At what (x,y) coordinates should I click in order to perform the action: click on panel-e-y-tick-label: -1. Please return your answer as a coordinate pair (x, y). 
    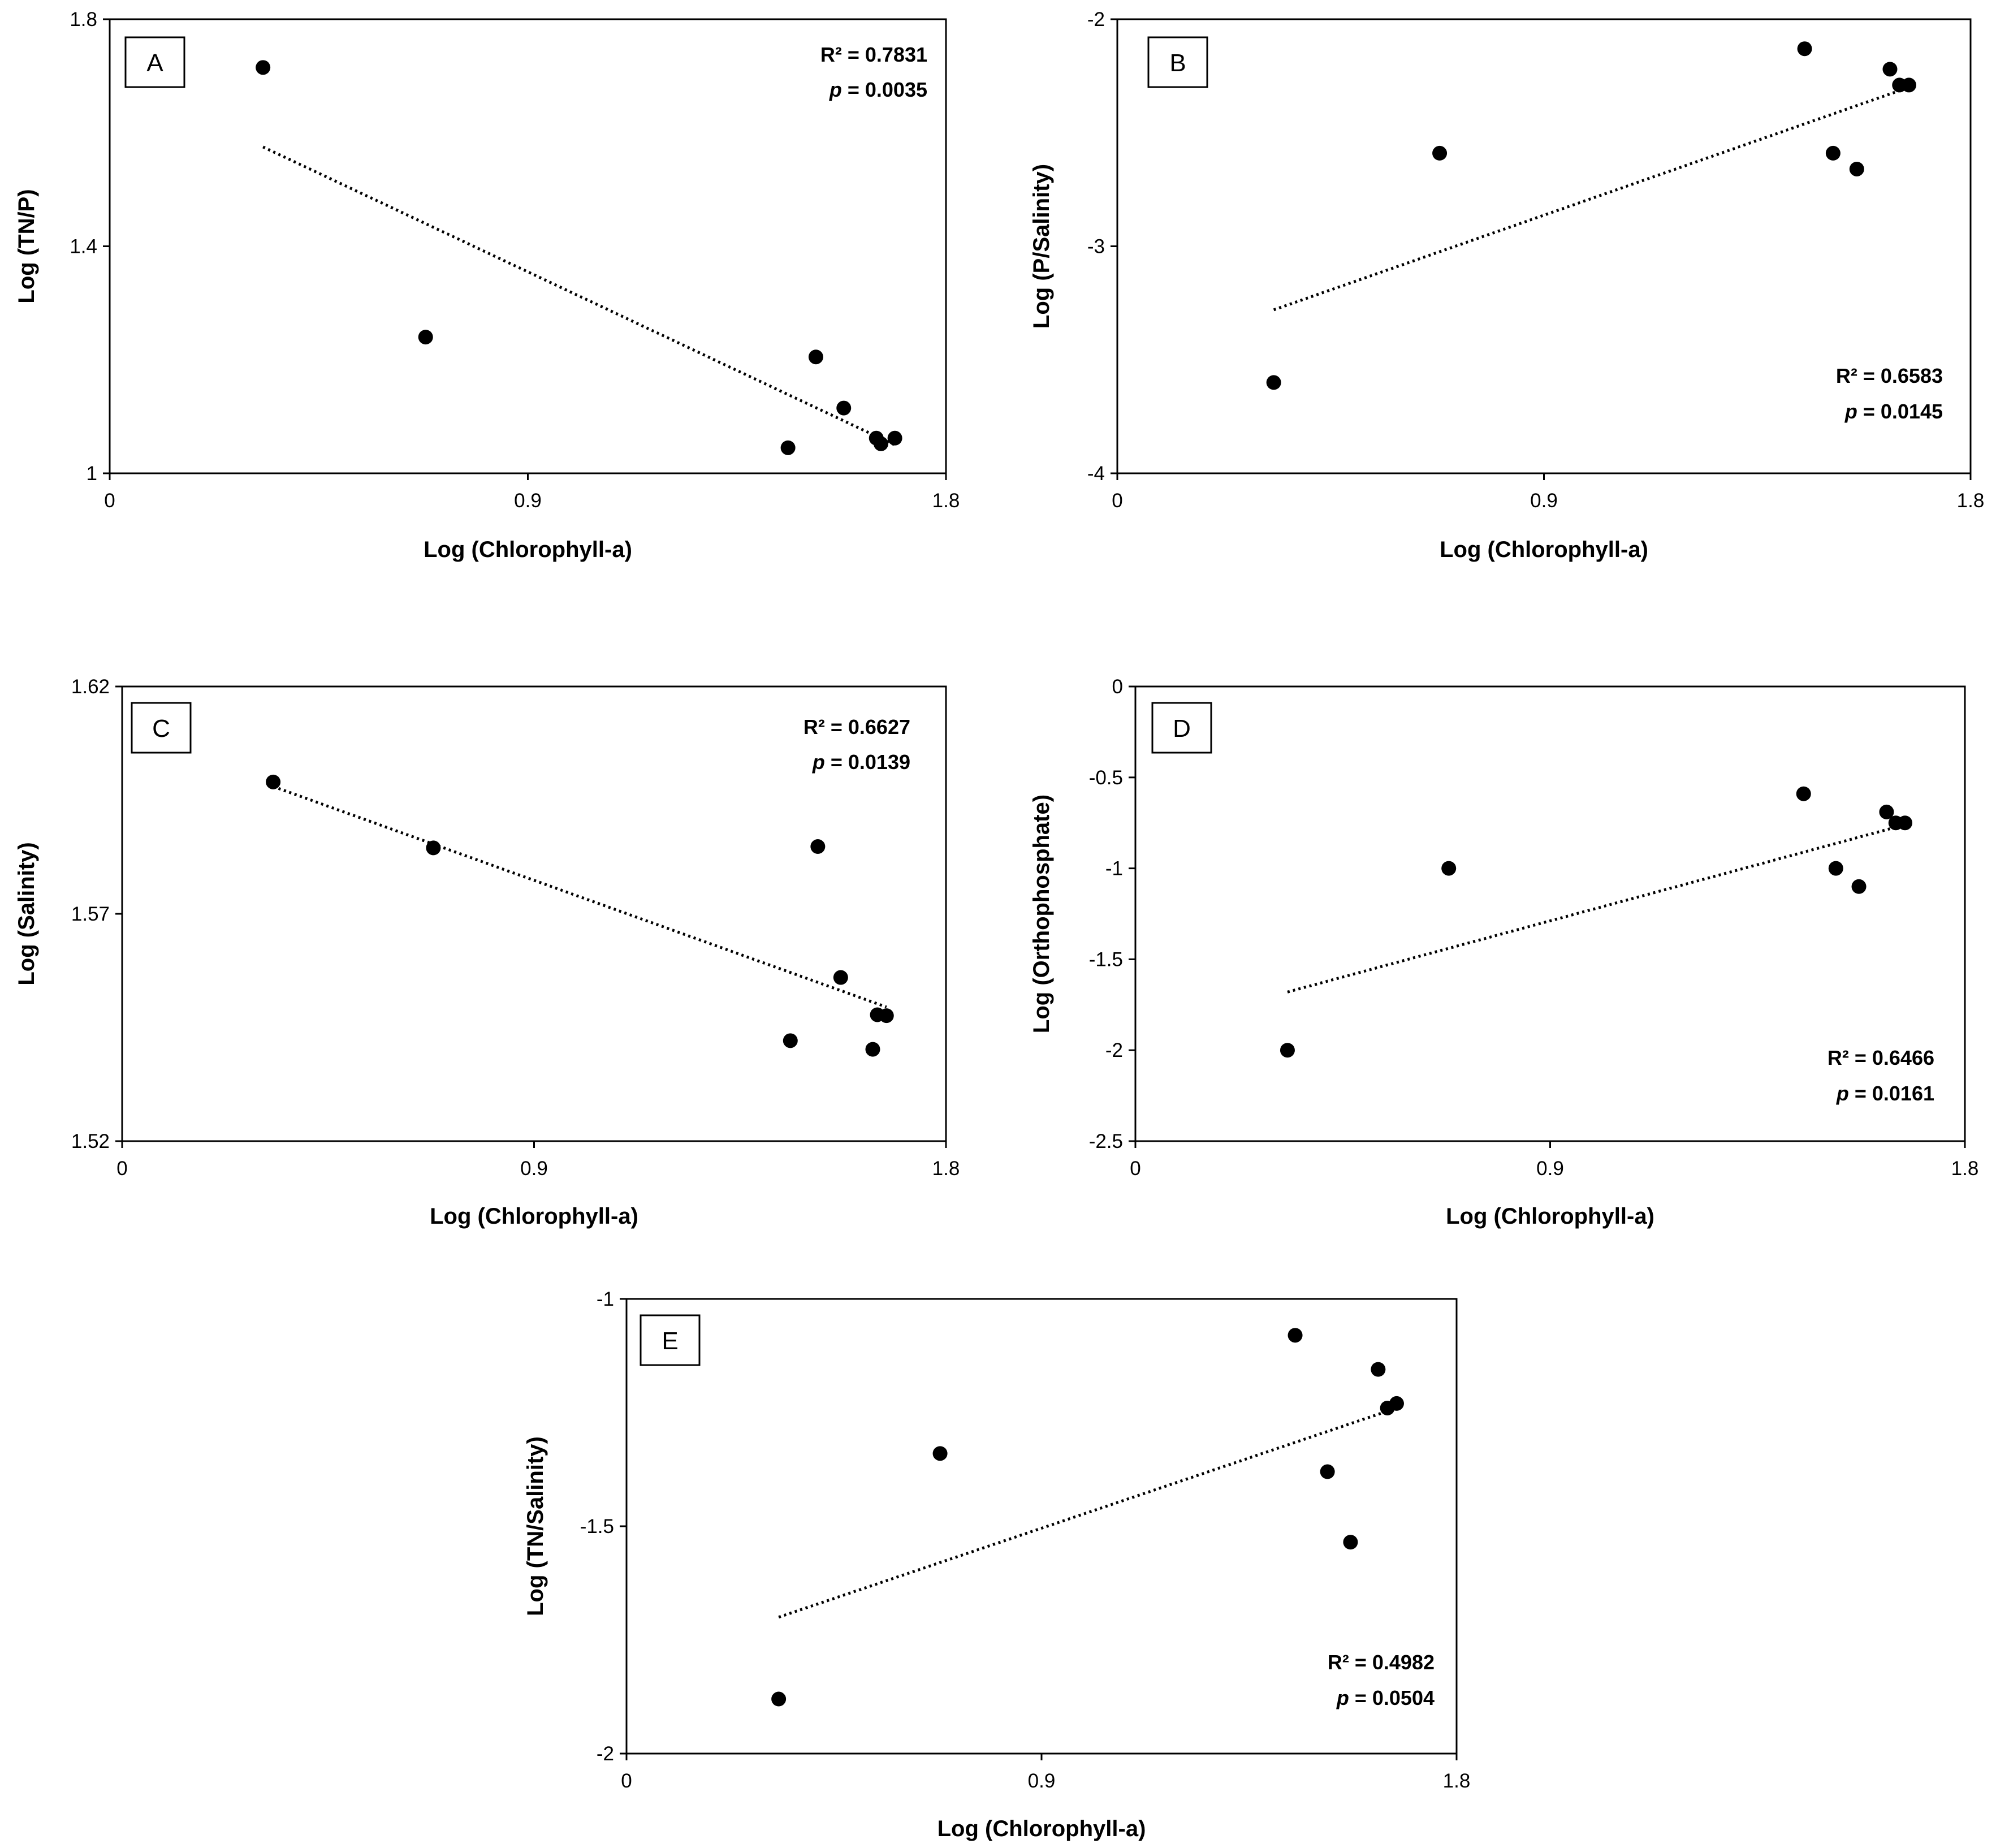
    Looking at the image, I should click on (605, 1299).